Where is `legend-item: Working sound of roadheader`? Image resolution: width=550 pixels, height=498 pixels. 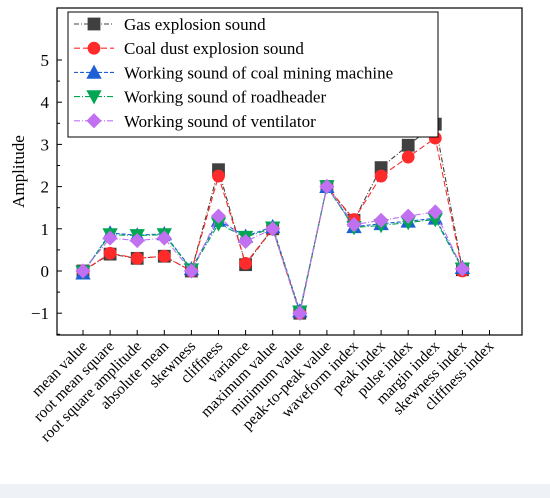 legend-item: Working sound of roadheader is located at coordinates (200, 97).